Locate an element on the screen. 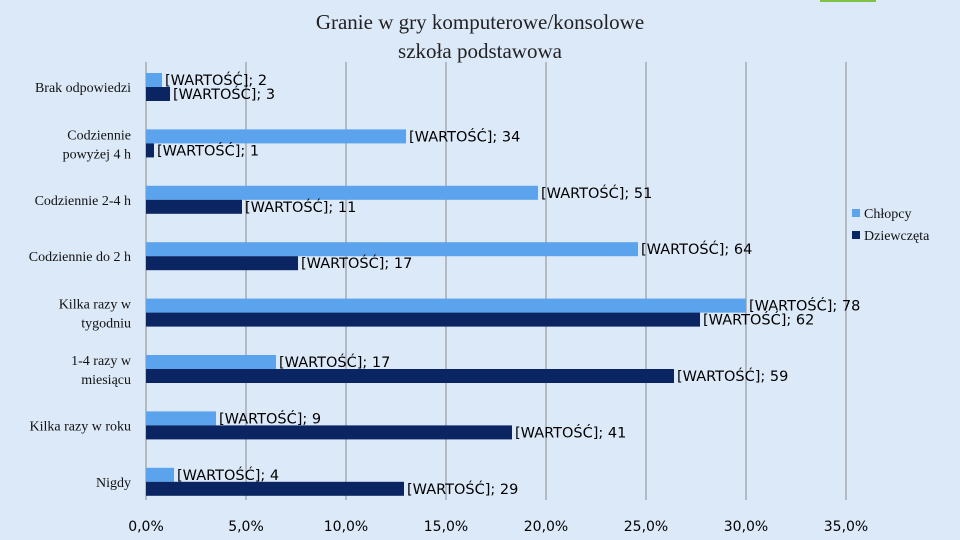 This screenshot has width=960, height=540. chart-subtitle: szkoła podstawowa is located at coordinates (480, 51).